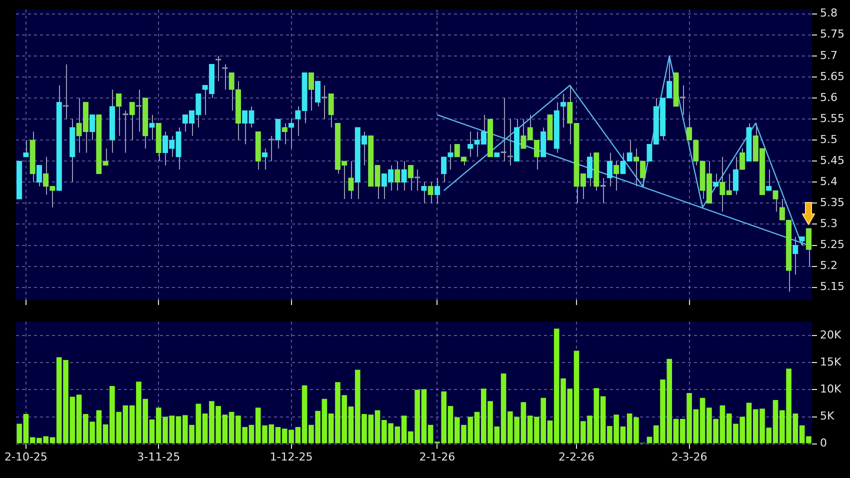 The height and width of the screenshot is (478, 850). I want to click on y-tick-label: 5.7, so click(829, 55).